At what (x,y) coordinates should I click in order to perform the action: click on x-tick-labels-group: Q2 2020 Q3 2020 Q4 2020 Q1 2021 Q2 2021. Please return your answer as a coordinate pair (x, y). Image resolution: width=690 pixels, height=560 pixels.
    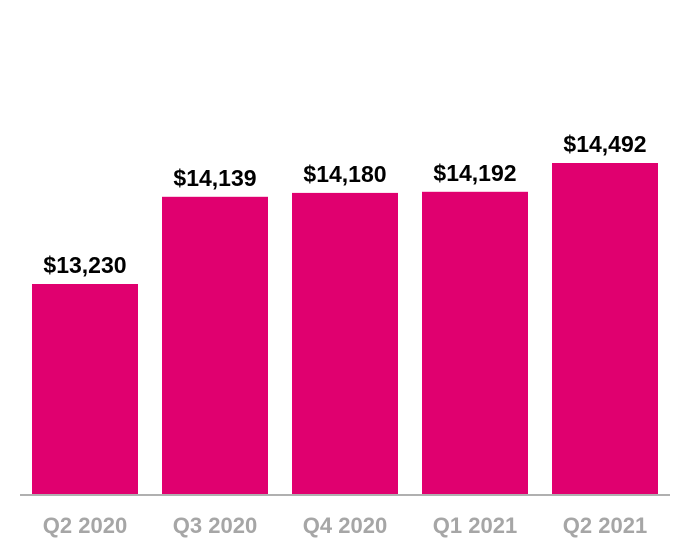
    Looking at the image, I should click on (345, 525).